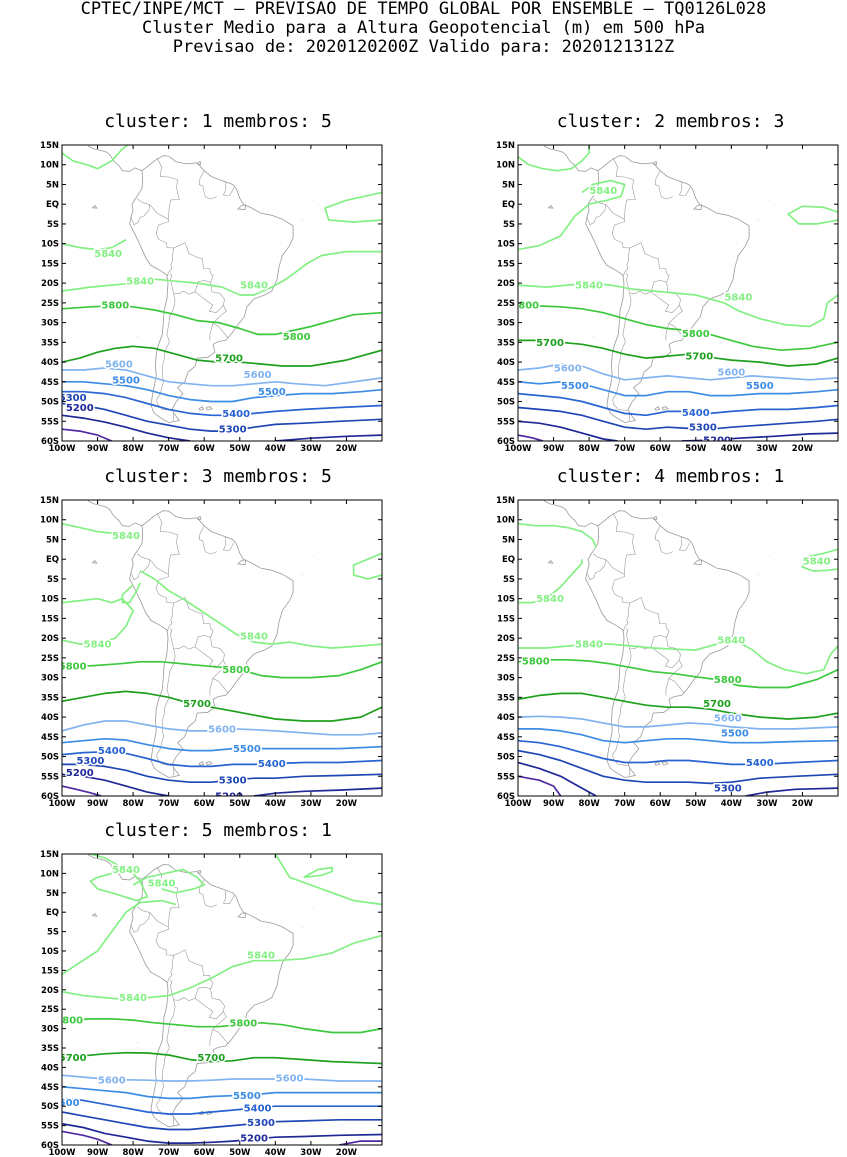 This screenshot has width=847, height=1157. I want to click on lon-tick-label: 50W, so click(696, 804).